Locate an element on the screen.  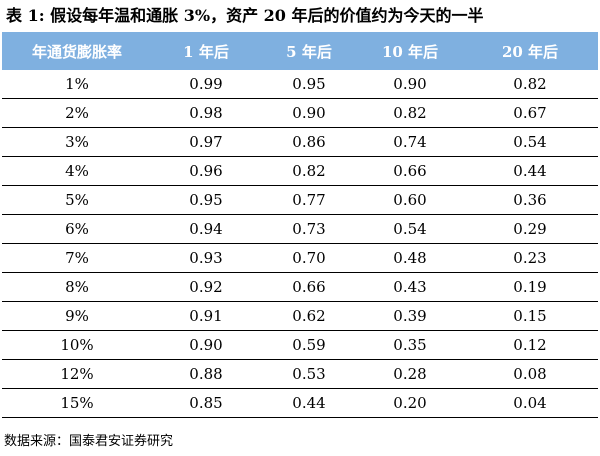
cell-5-years: 0.77 is located at coordinates (309, 200).